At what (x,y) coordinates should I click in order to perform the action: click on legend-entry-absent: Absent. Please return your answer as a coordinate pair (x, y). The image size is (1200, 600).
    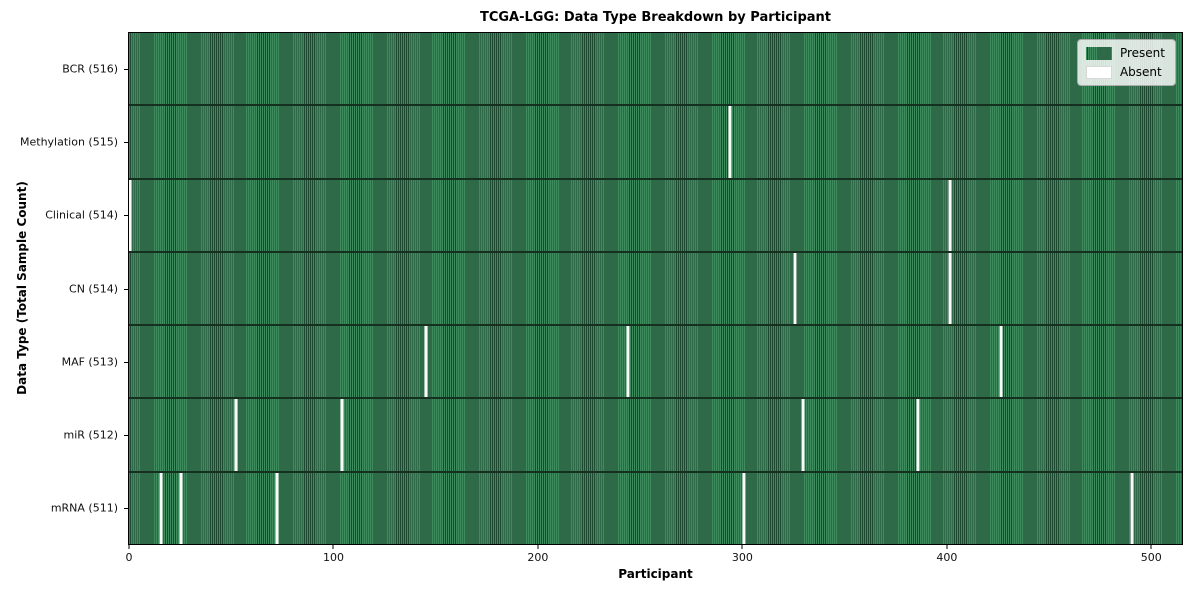
    Looking at the image, I should click on (1125, 72).